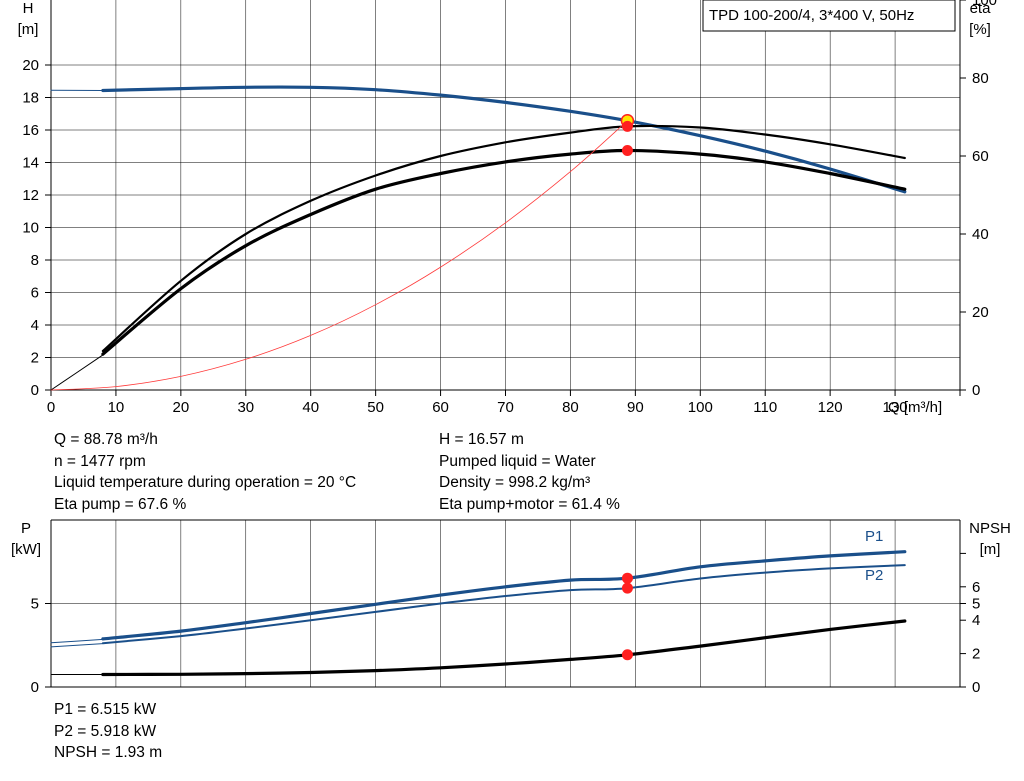  What do you see at coordinates (517, 461) in the screenshot?
I see `info-pumped-liquid: Pumped liquid = Water` at bounding box center [517, 461].